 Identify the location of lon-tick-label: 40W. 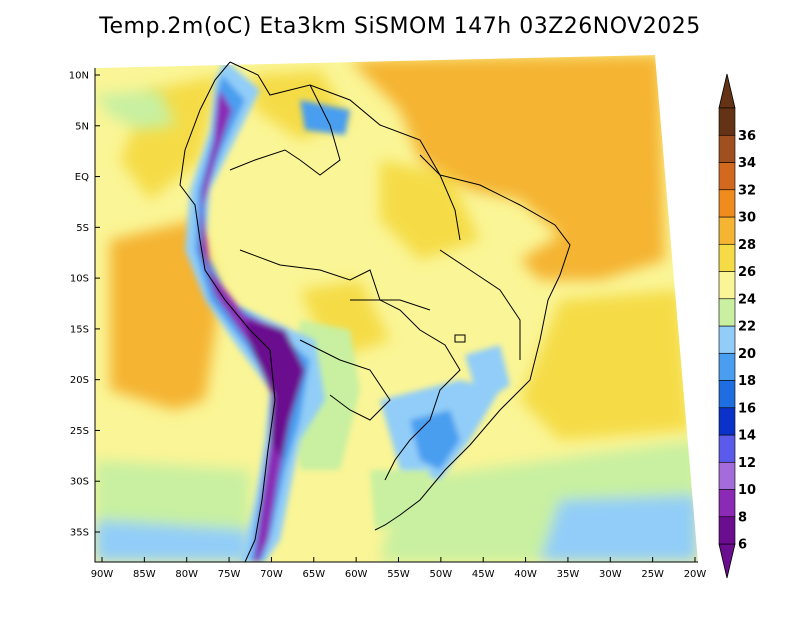
(525, 574).